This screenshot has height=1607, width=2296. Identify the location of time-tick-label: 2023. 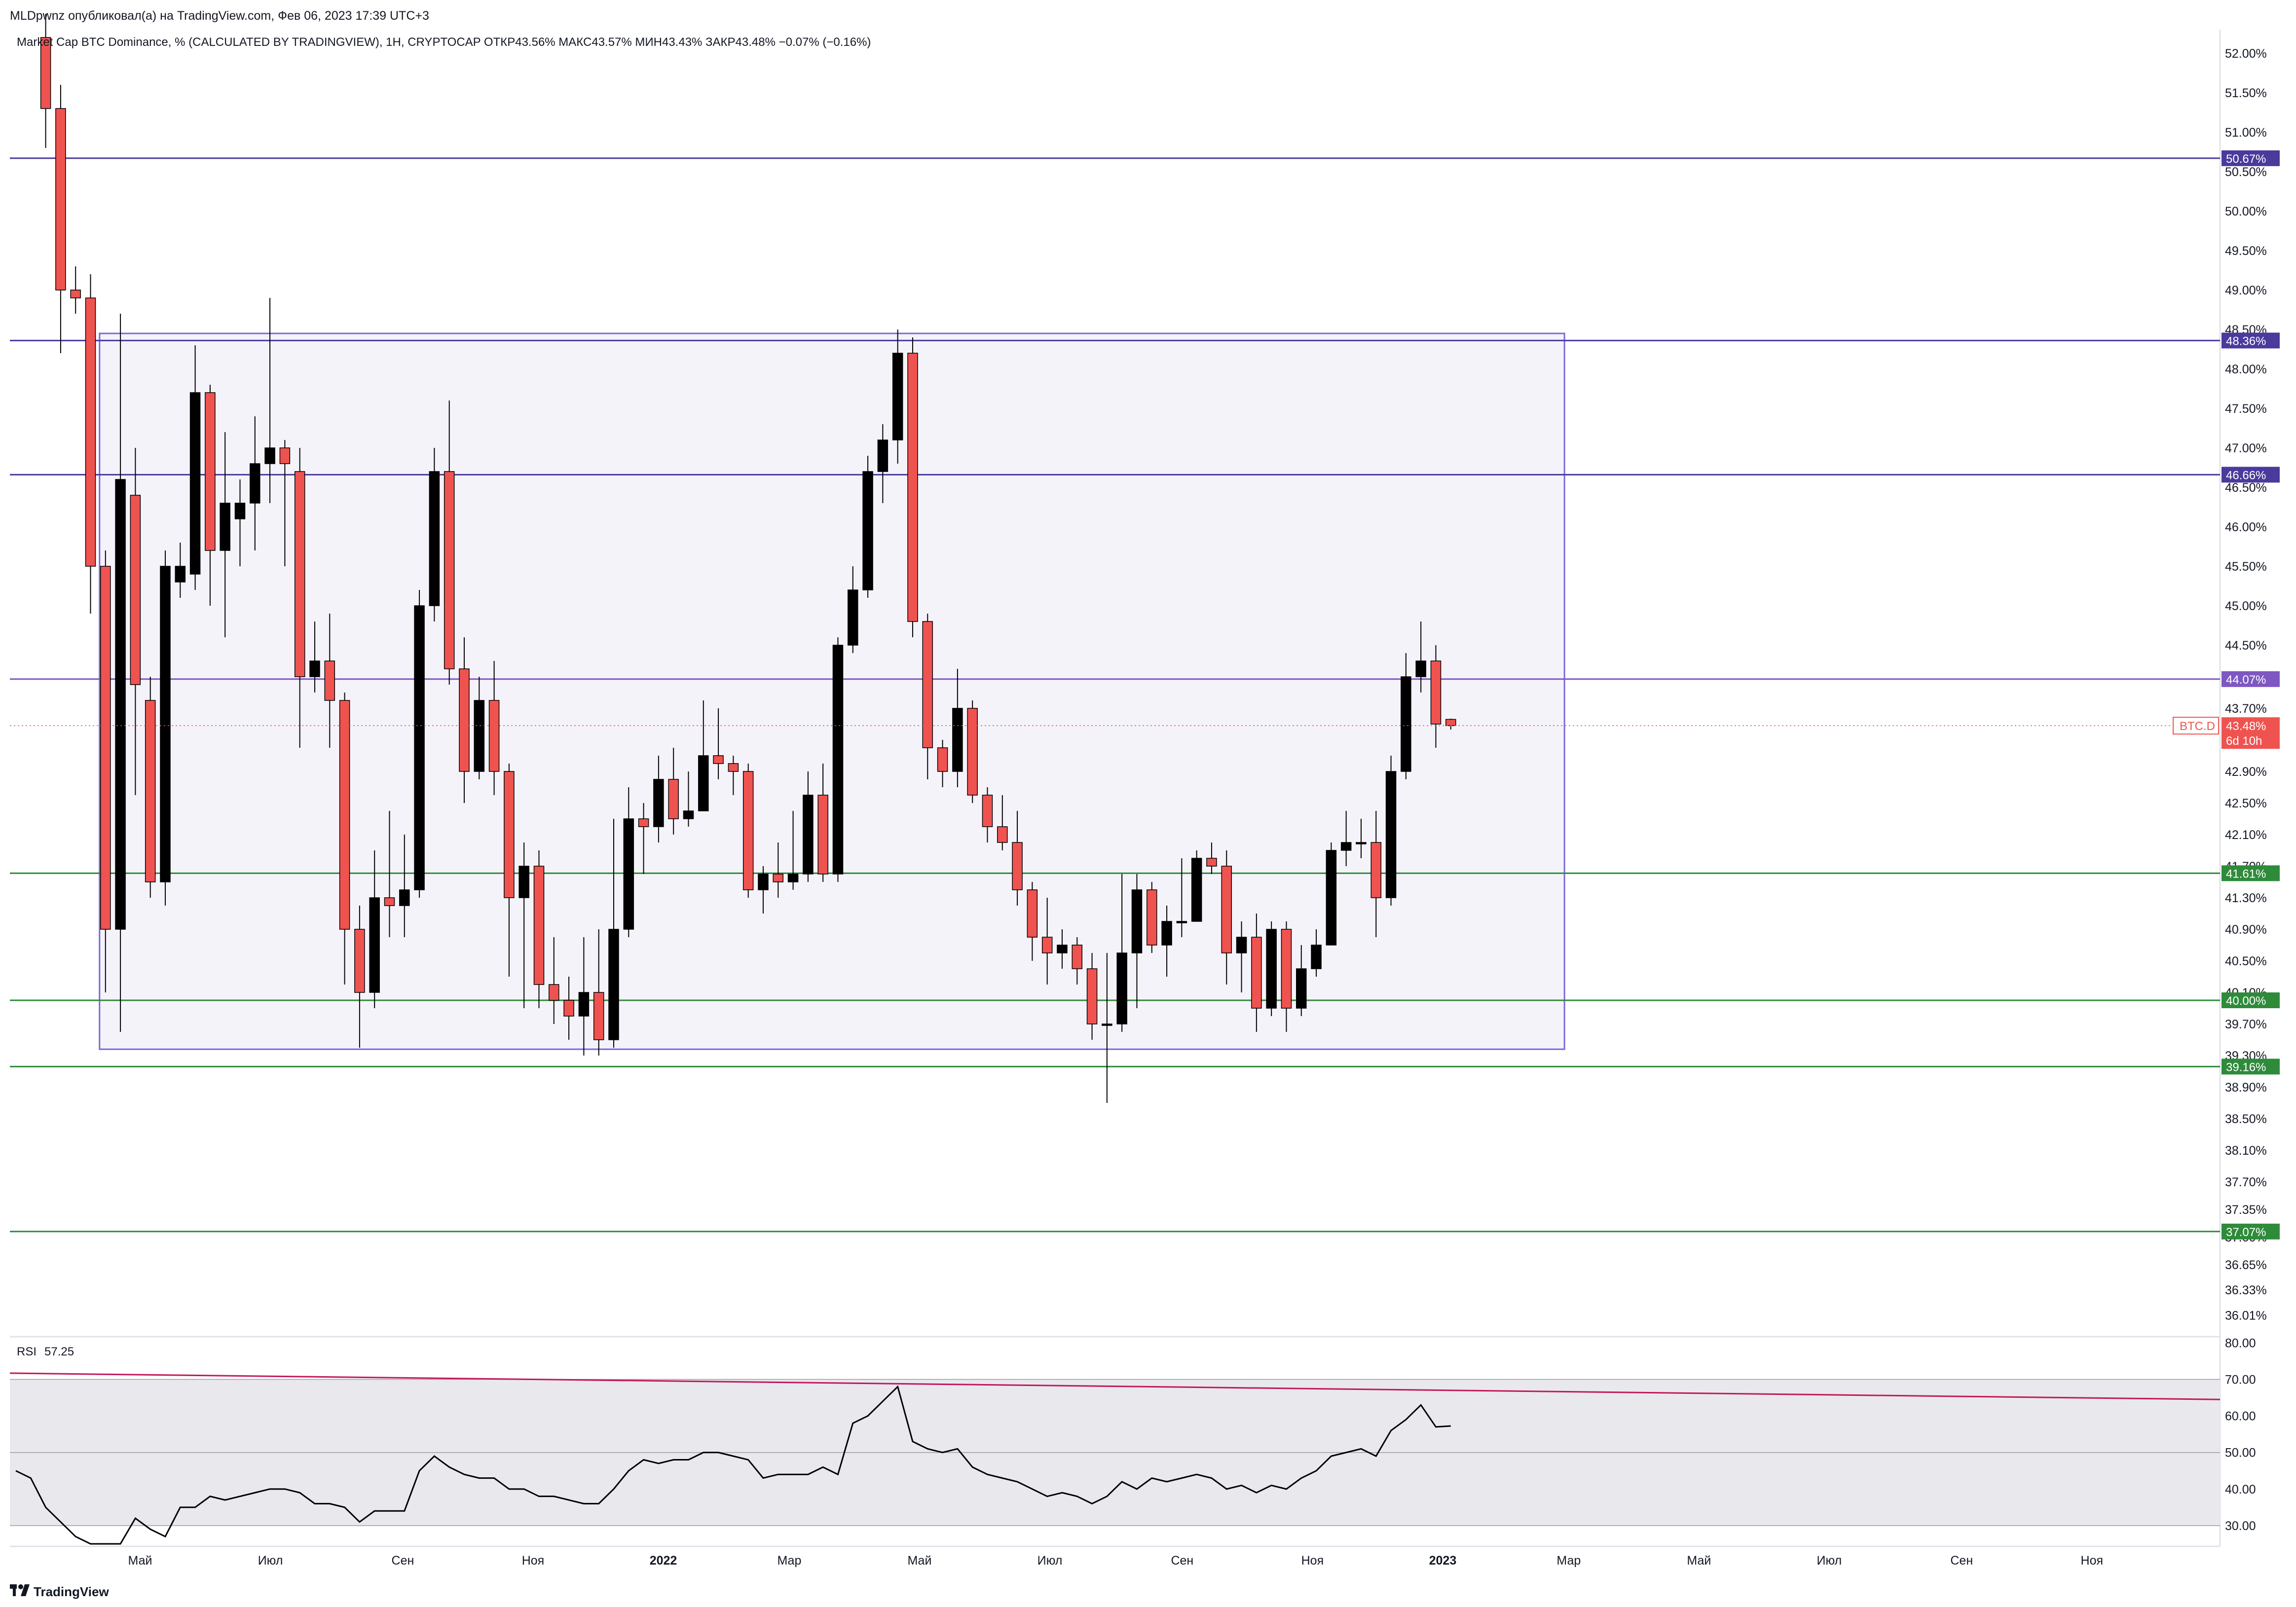
(1443, 1561).